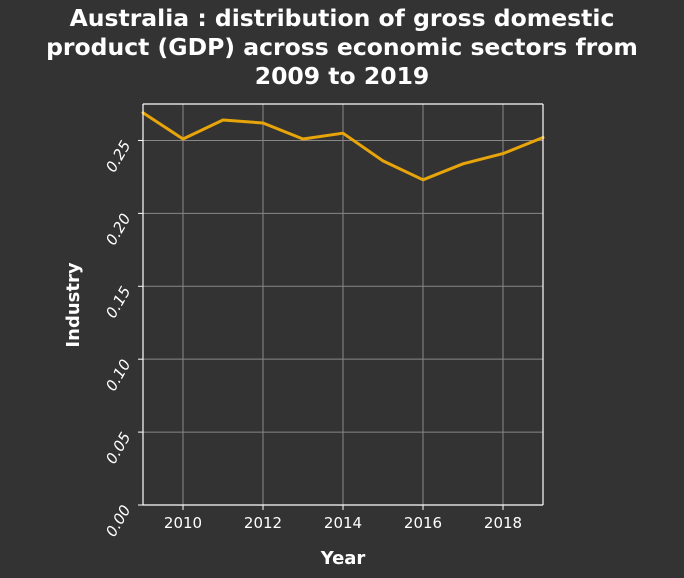 The width and height of the screenshot is (684, 578). Describe the element at coordinates (73, 304) in the screenshot. I see `y-axis-label: Industry` at that location.